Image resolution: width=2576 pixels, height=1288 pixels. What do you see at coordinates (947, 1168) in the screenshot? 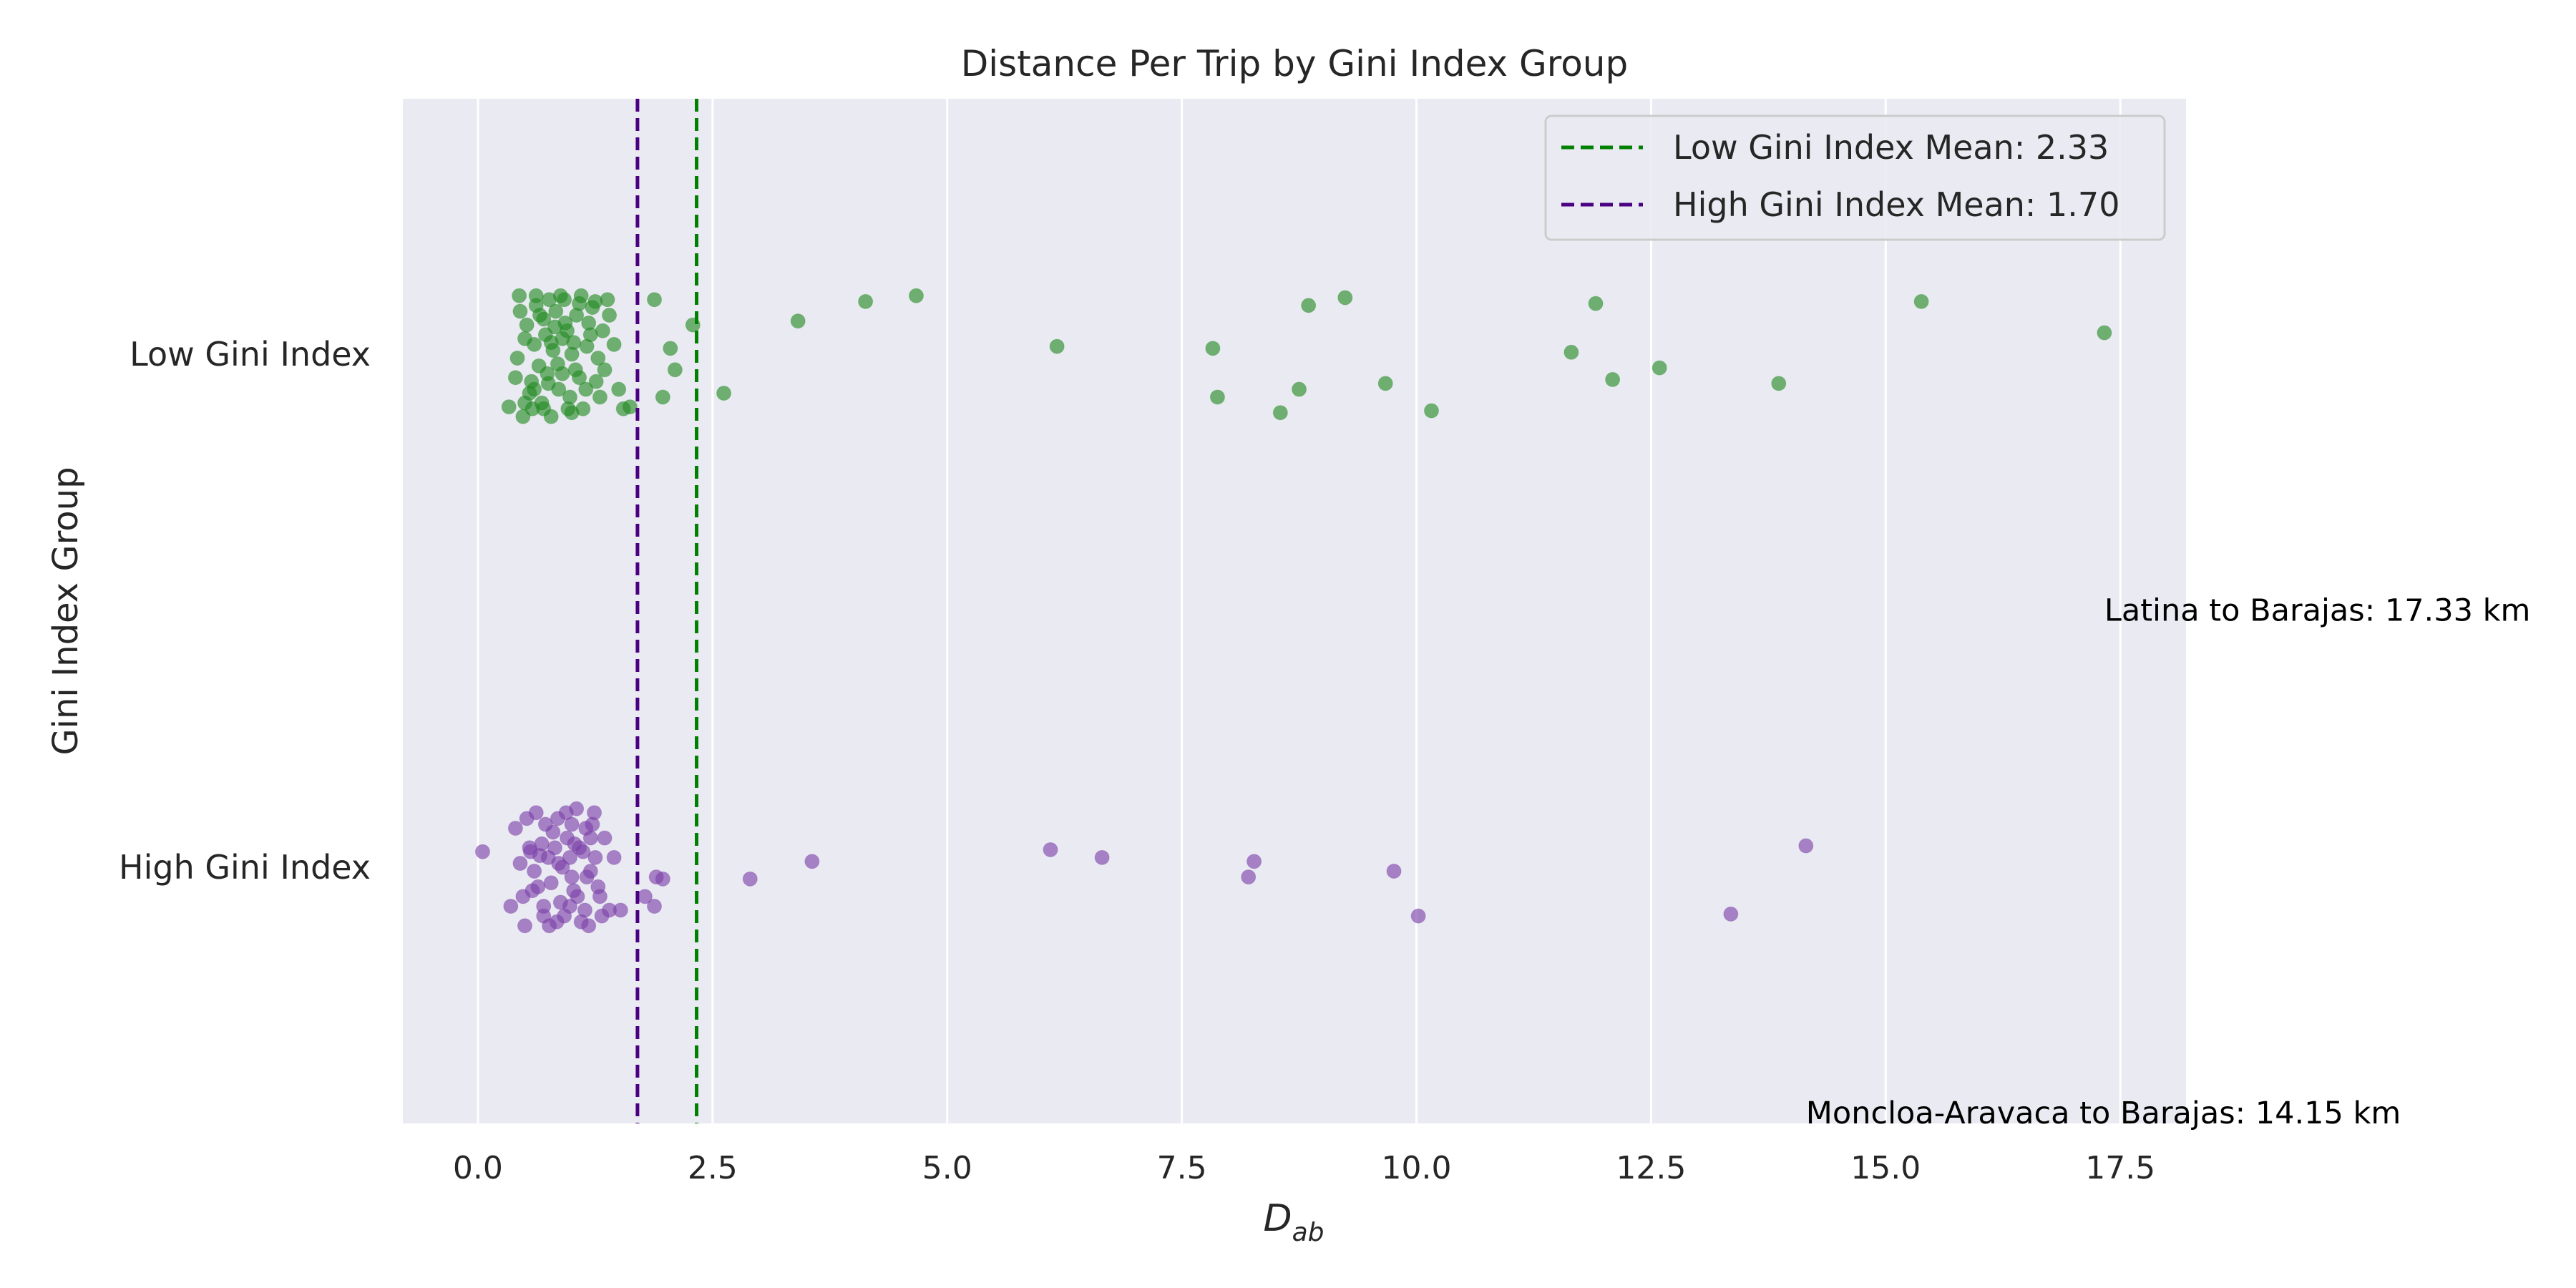
I see `x-tick-label: 5.0` at bounding box center [947, 1168].